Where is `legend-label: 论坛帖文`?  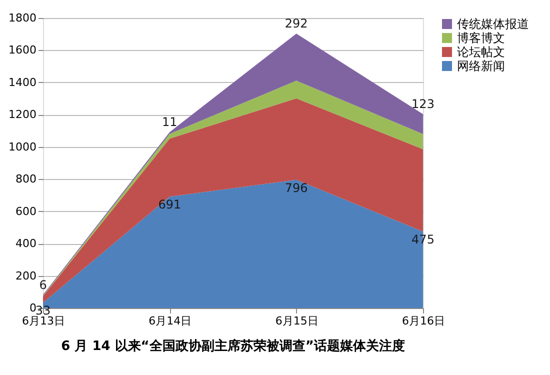
legend-label: 论坛帖文 is located at coordinates (481, 52).